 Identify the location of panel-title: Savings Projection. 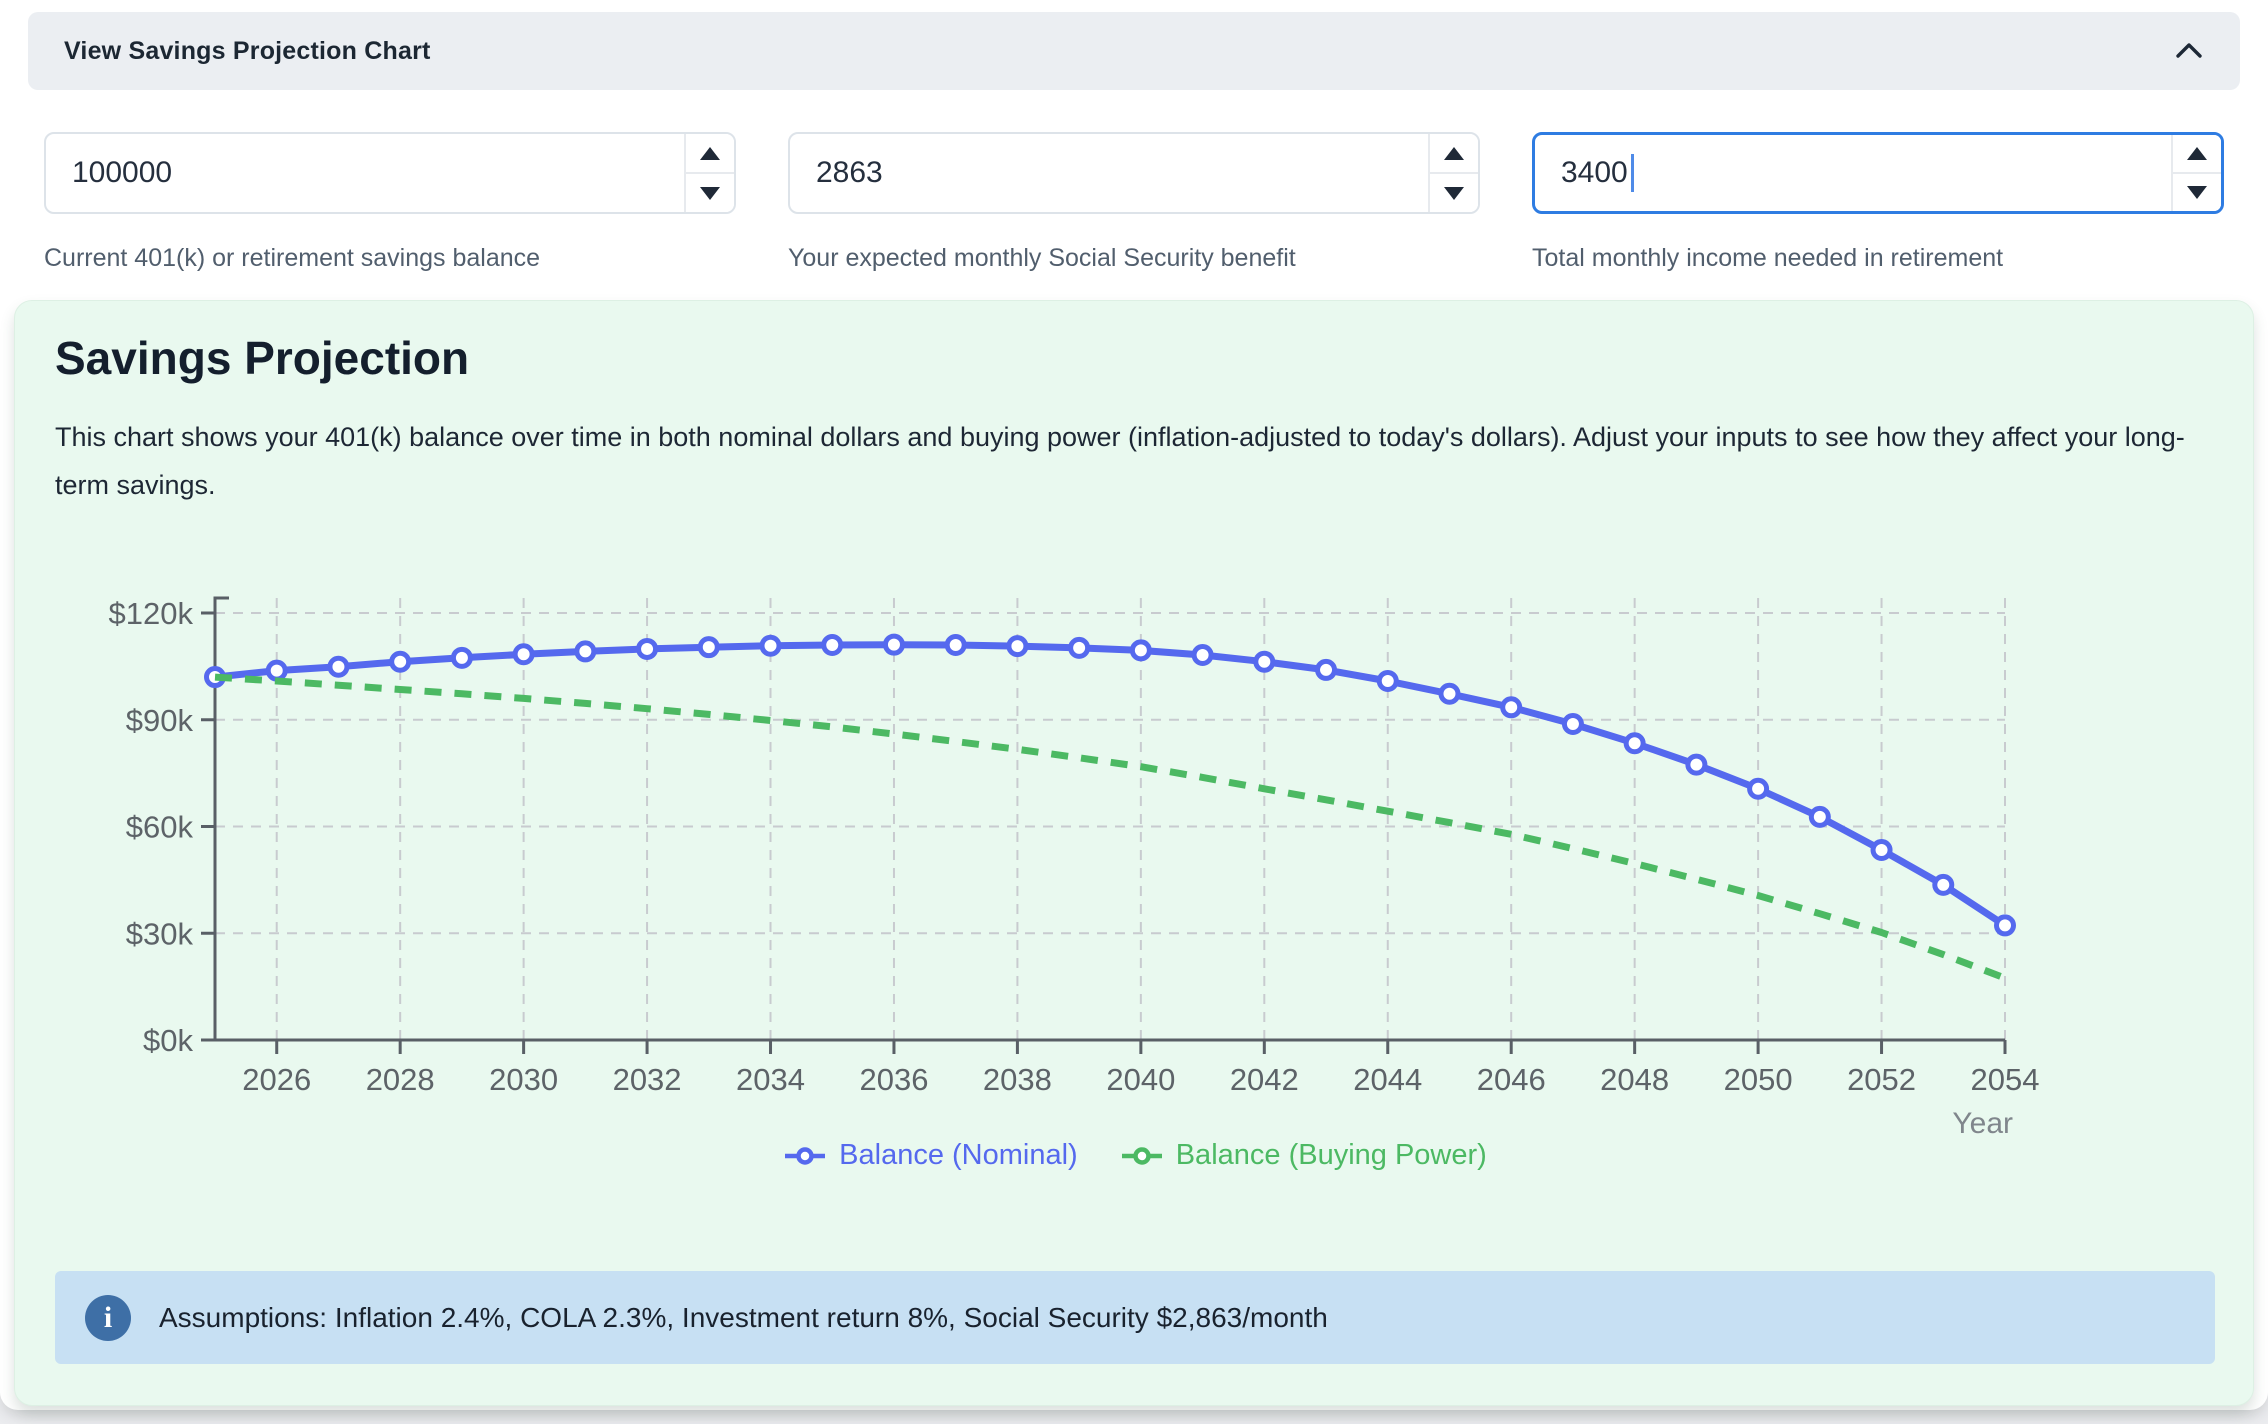
(262, 358).